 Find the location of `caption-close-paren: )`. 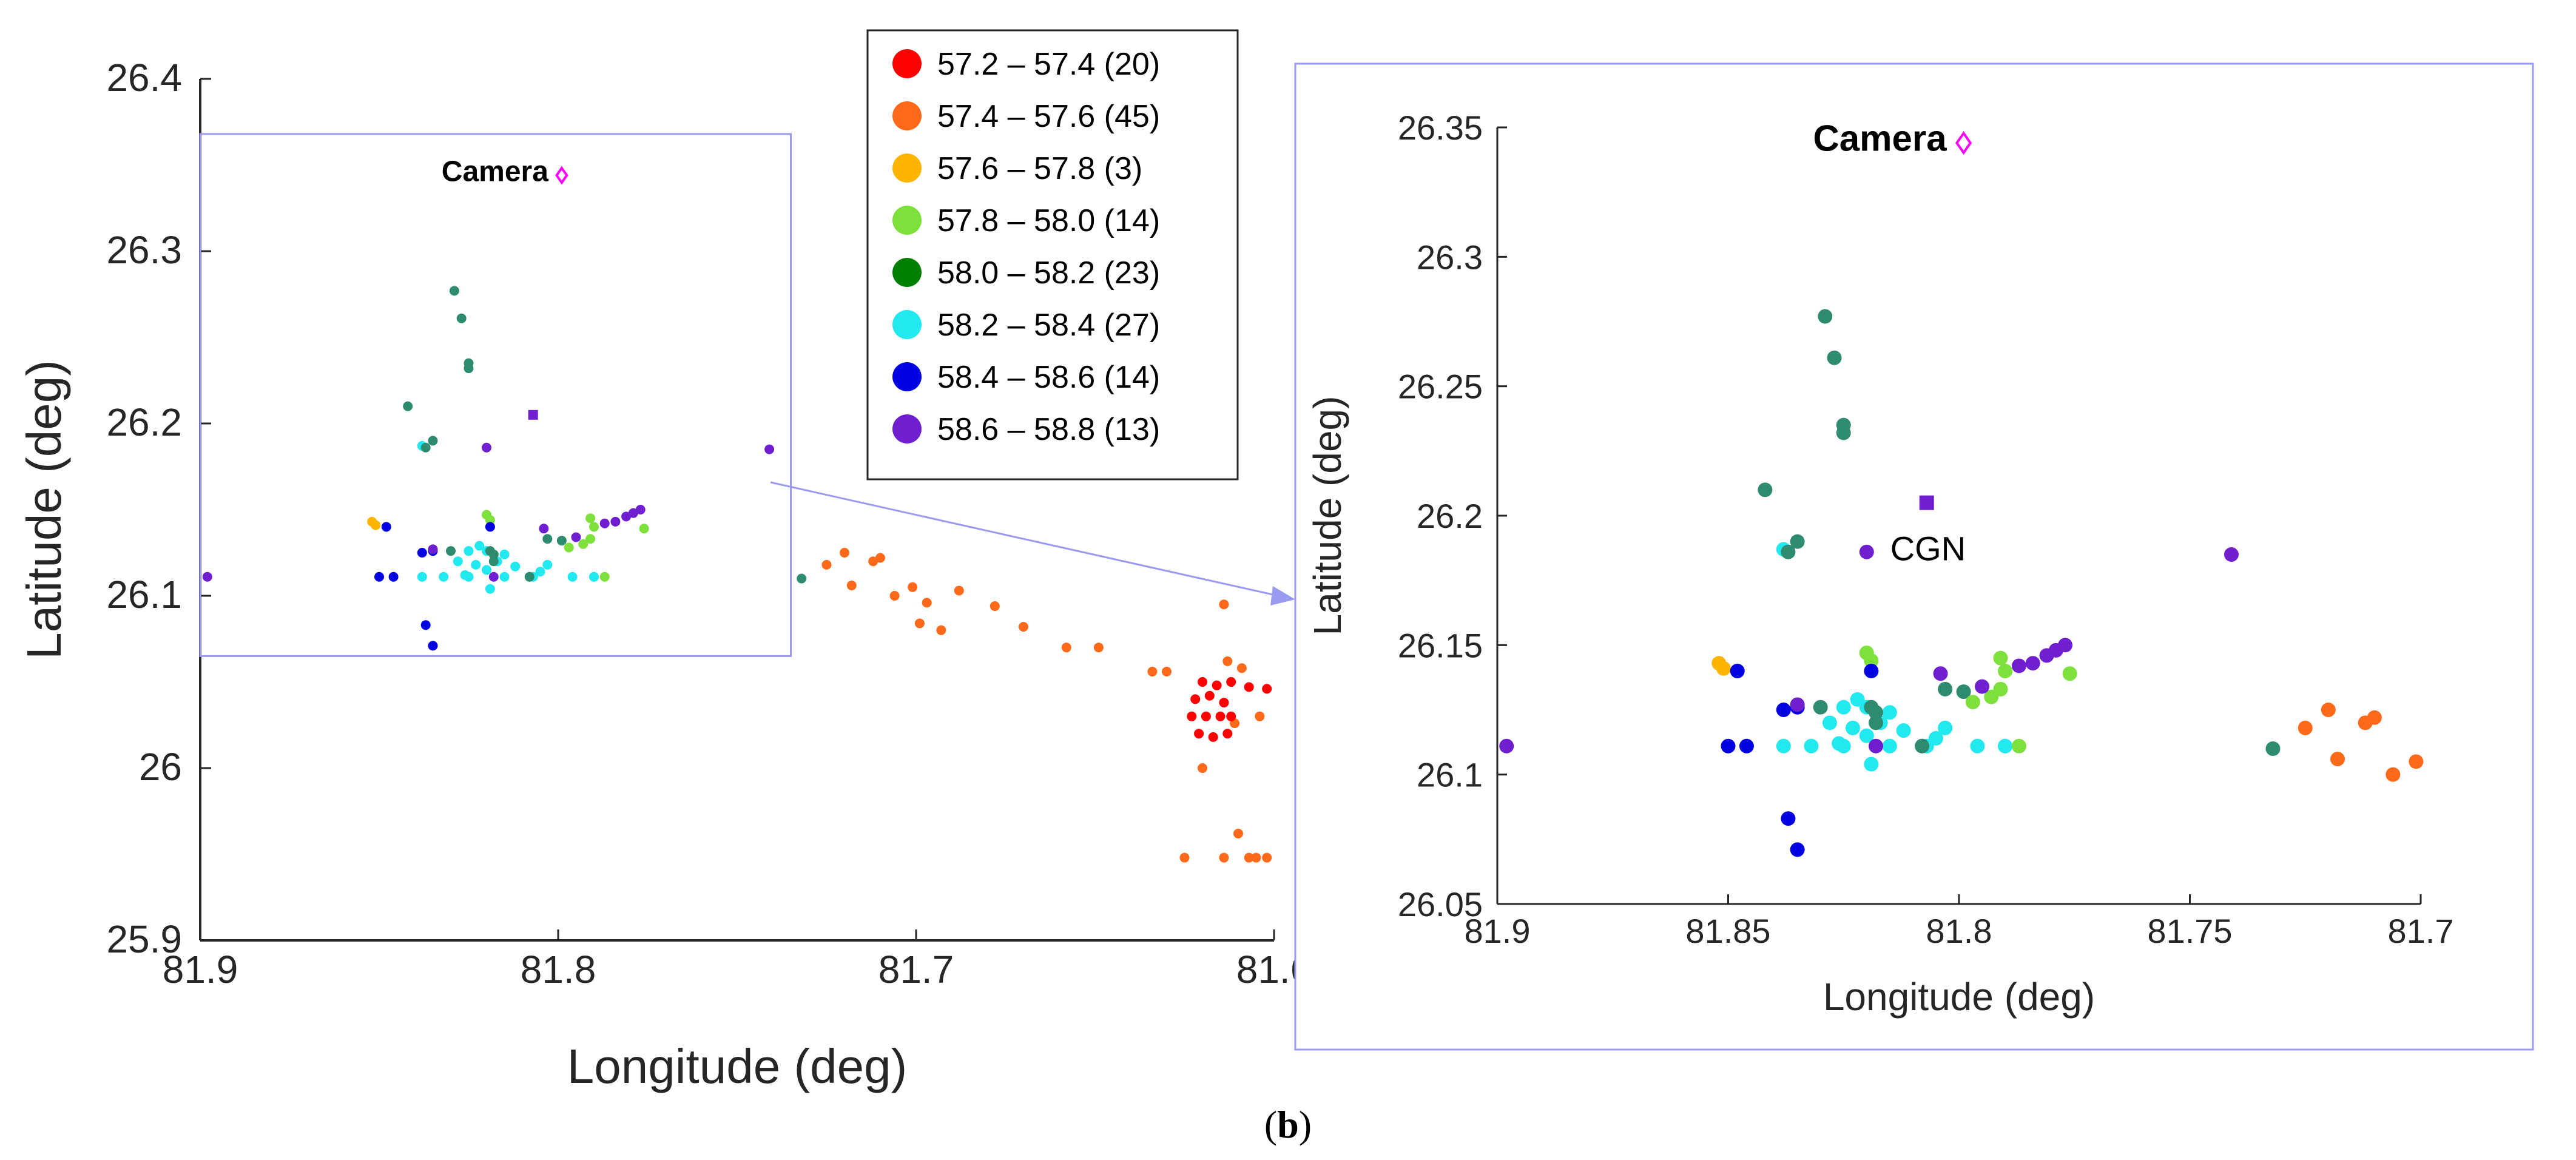

caption-close-paren: ) is located at coordinates (1306, 1124).